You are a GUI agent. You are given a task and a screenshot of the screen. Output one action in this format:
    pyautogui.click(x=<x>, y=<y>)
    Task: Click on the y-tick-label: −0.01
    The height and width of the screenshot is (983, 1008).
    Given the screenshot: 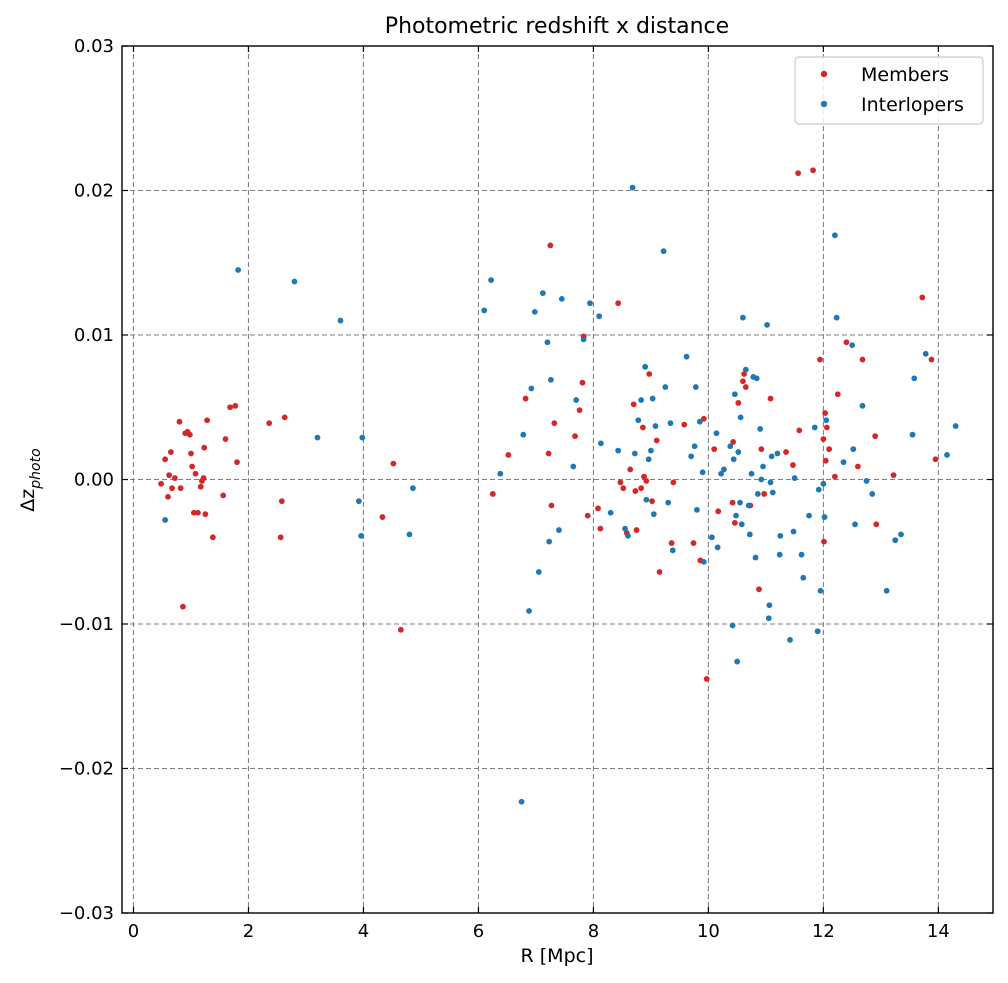 What is the action you would take?
    pyautogui.click(x=86, y=624)
    